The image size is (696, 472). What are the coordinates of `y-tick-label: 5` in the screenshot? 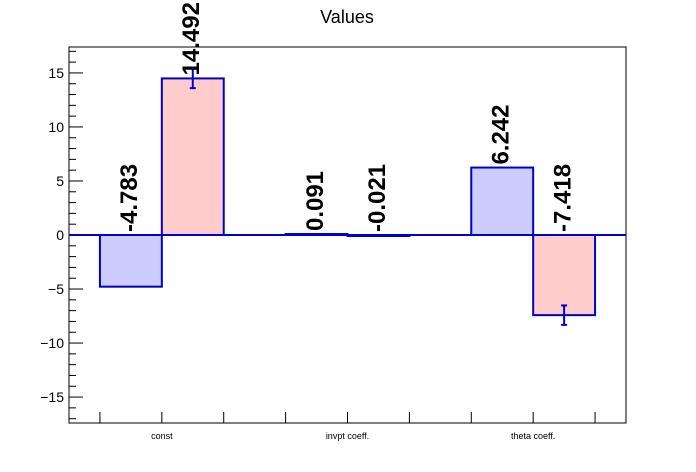 It's located at (60, 181).